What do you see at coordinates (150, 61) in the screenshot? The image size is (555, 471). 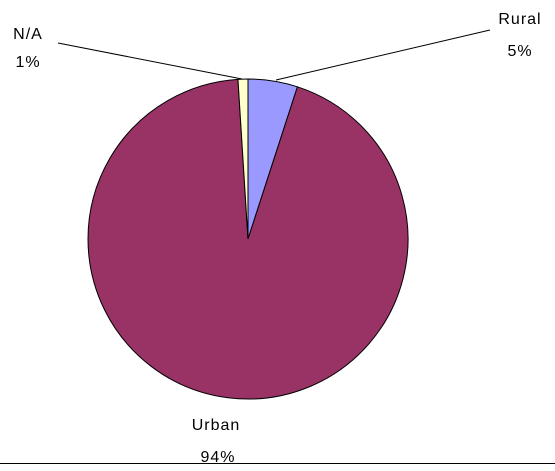 I see `leader-line-na` at bounding box center [150, 61].